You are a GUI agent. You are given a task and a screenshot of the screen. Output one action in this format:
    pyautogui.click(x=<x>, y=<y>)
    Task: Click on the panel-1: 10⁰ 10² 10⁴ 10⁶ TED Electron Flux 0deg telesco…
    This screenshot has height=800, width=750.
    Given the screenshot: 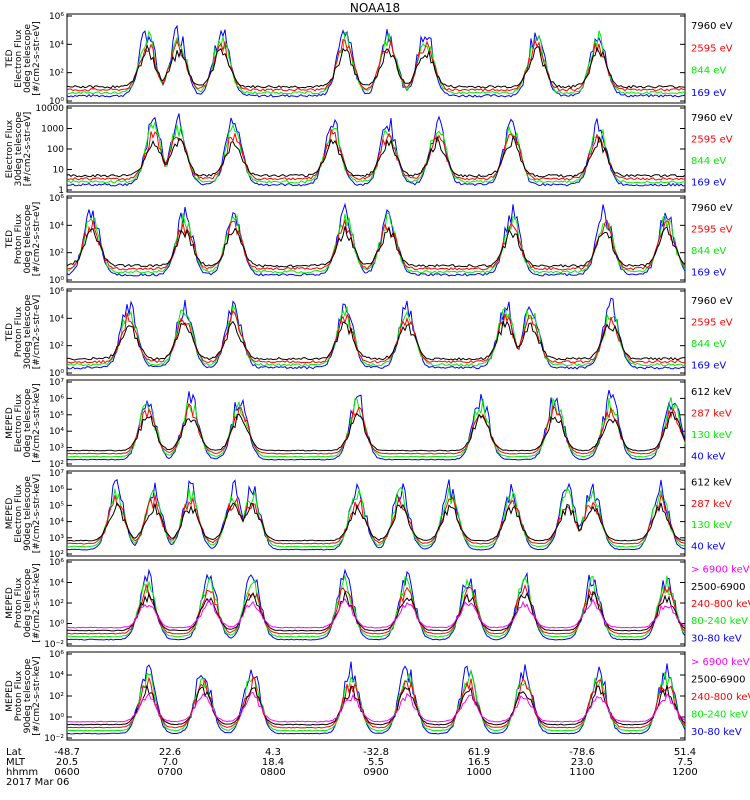 What is the action you would take?
    pyautogui.click(x=369, y=59)
    